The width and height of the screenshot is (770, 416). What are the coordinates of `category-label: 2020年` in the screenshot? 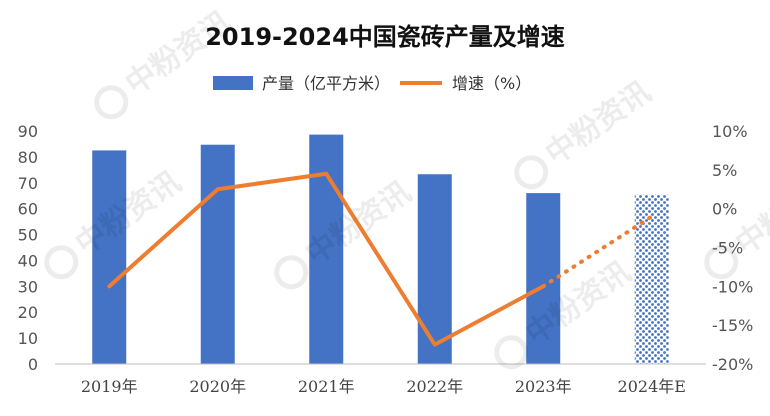 It's located at (217, 386).